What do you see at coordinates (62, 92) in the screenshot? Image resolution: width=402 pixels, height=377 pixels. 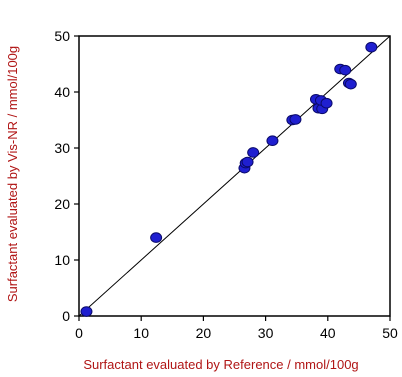 I see `y-tick-label: 40` at bounding box center [62, 92].